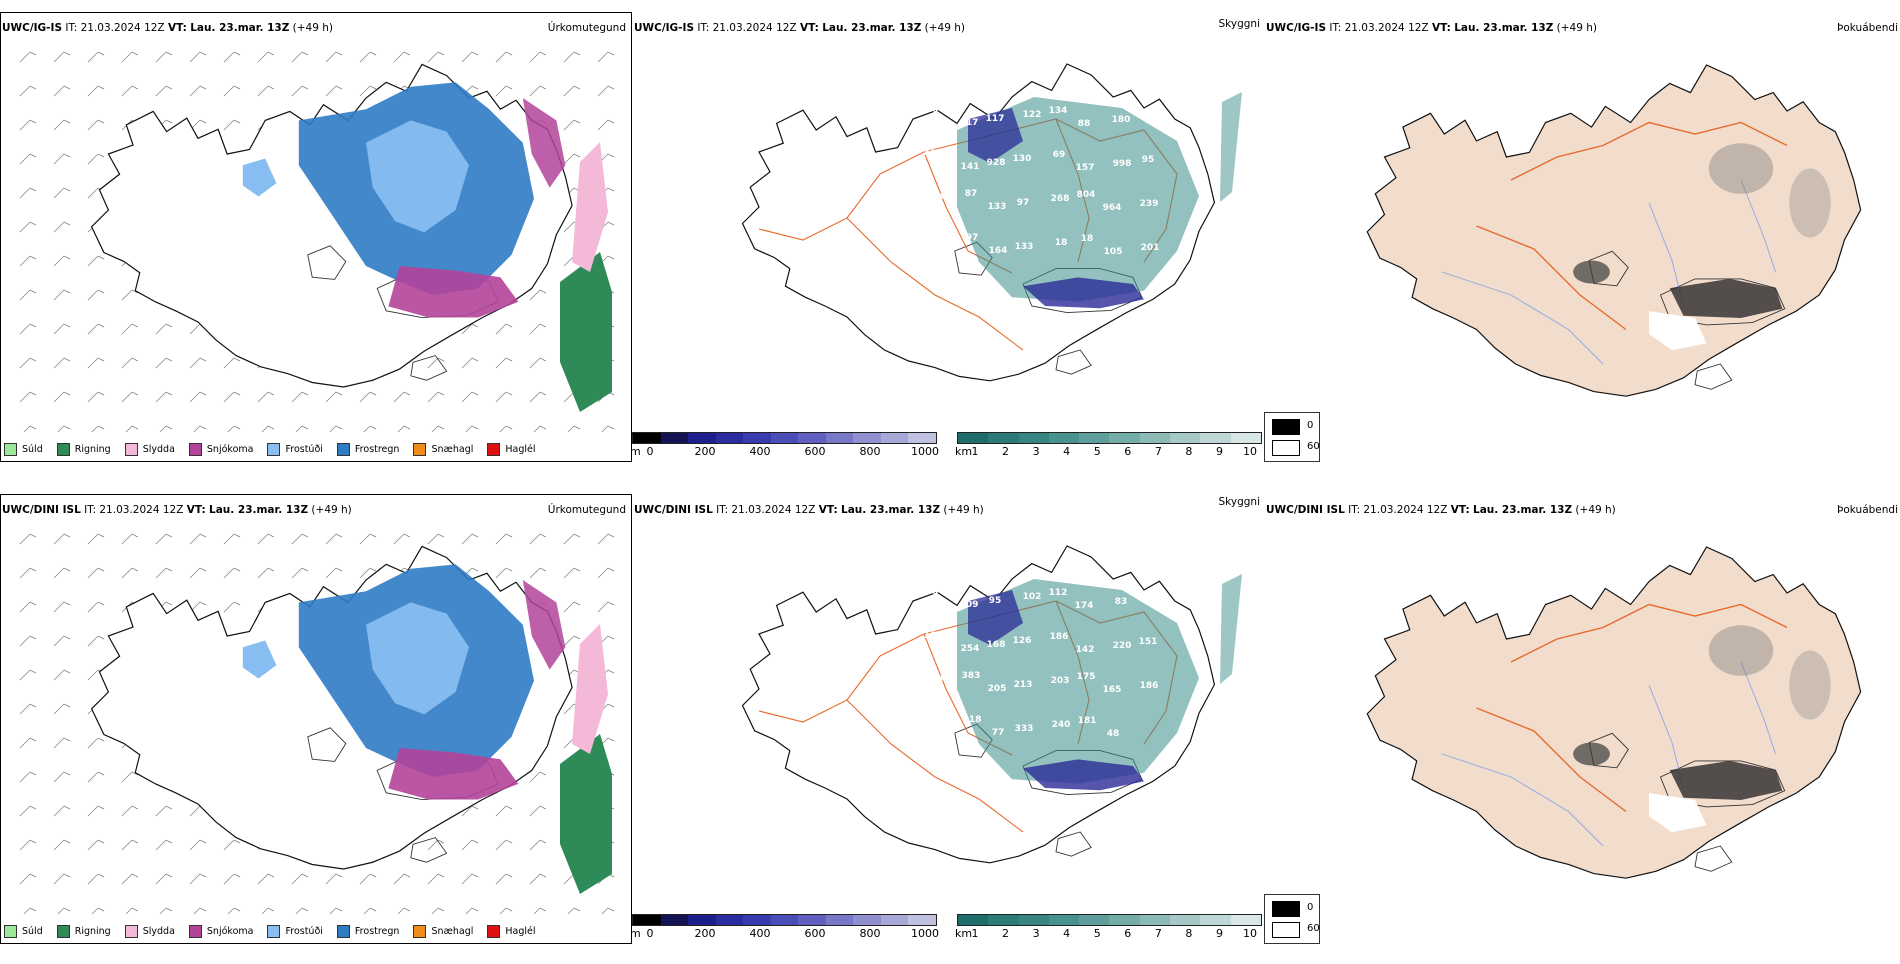 Image resolution: width=1900 pixels, height=964 pixels. I want to click on it-label: IT:, so click(71, 28).